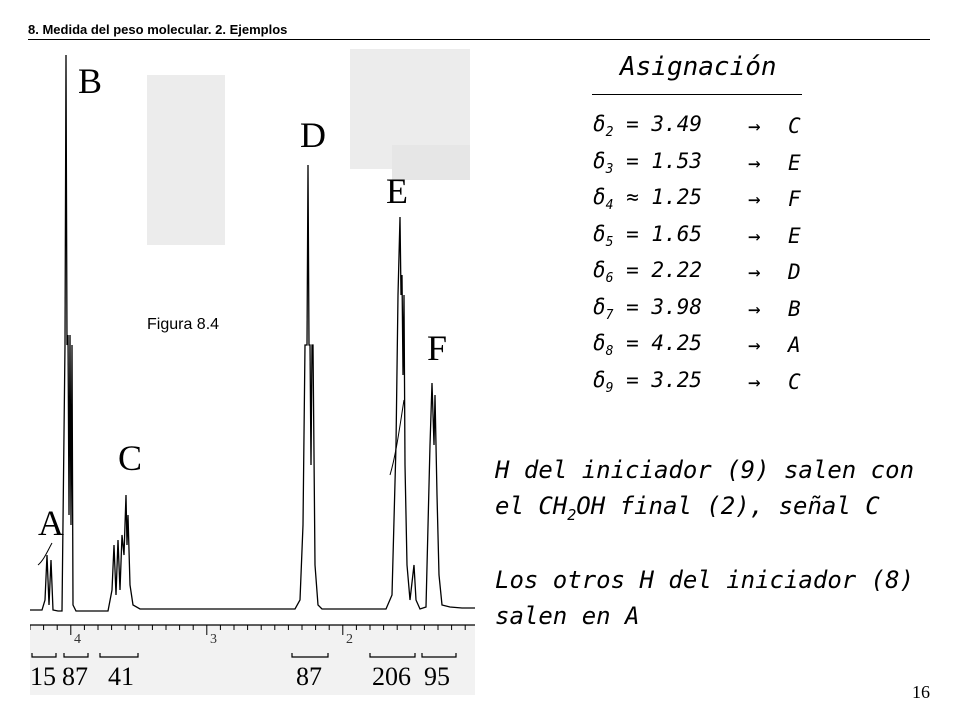 Image resolution: width=960 pixels, height=720 pixels. What do you see at coordinates (45, 554) in the screenshot?
I see `integration-curve-a` at bounding box center [45, 554].